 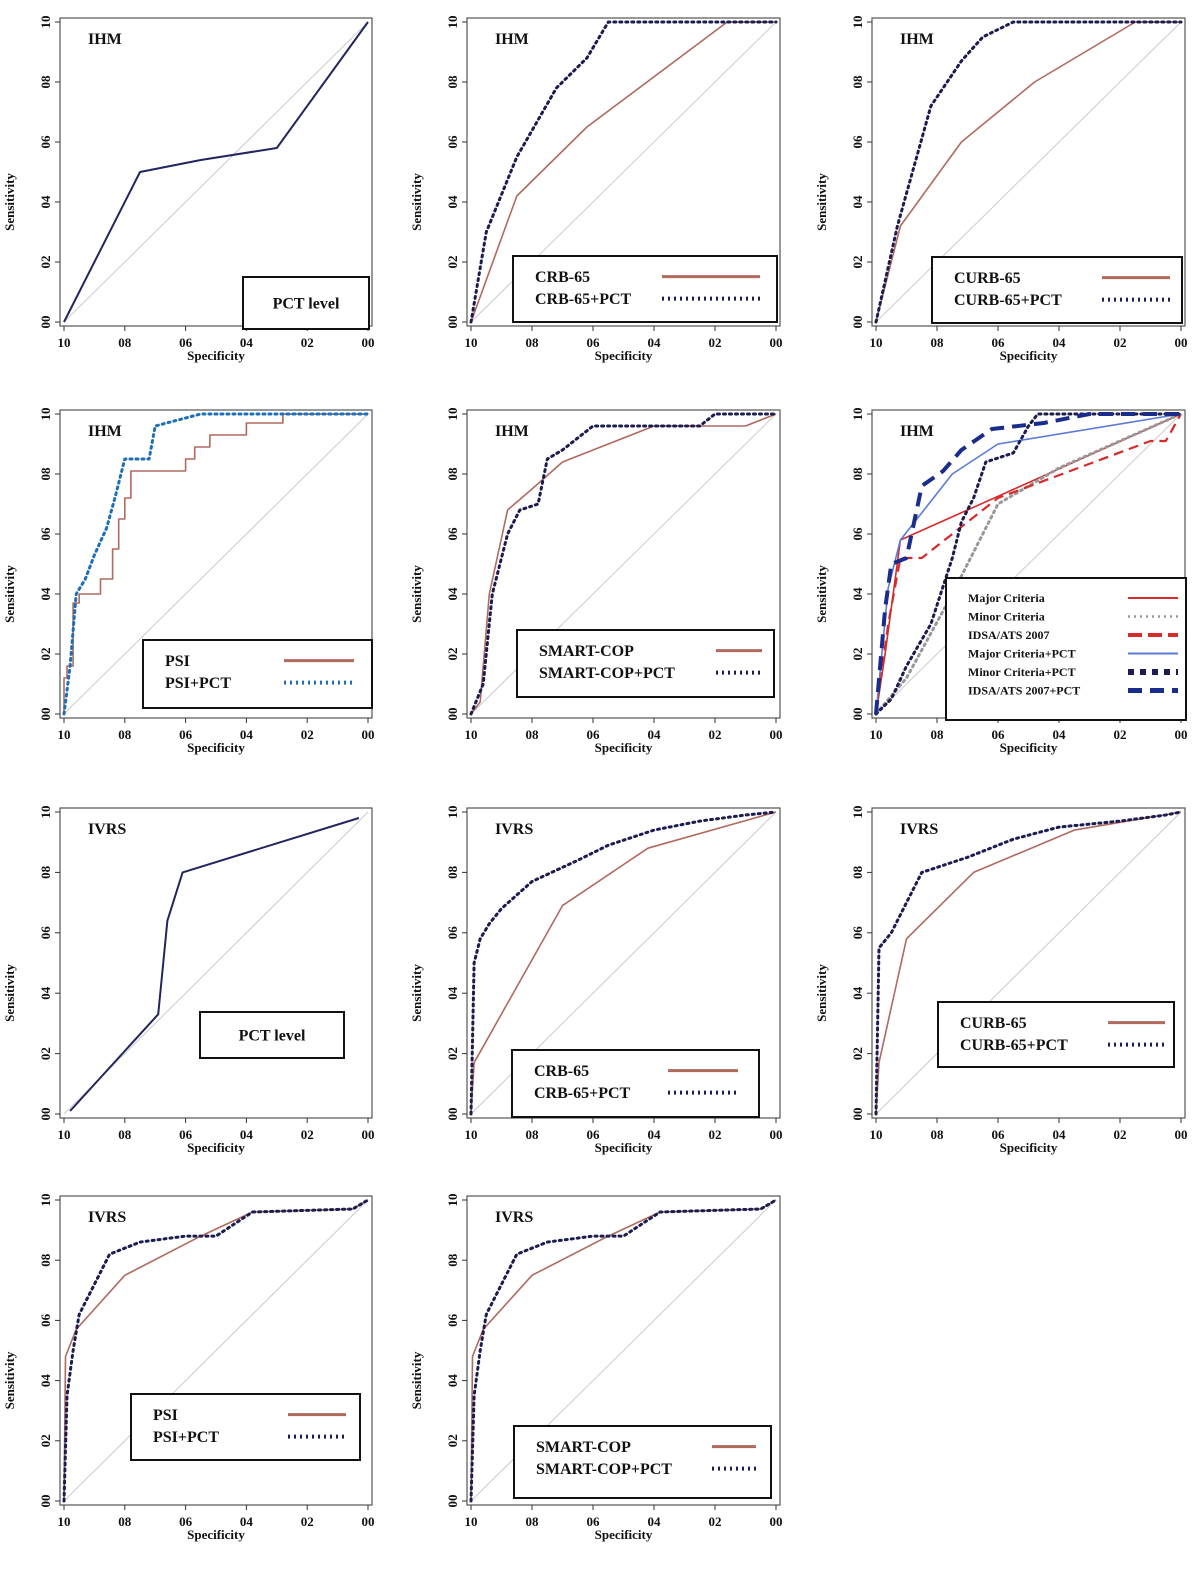 I want to click on legend-label: CURB-65+PCT, so click(x=1014, y=1045).